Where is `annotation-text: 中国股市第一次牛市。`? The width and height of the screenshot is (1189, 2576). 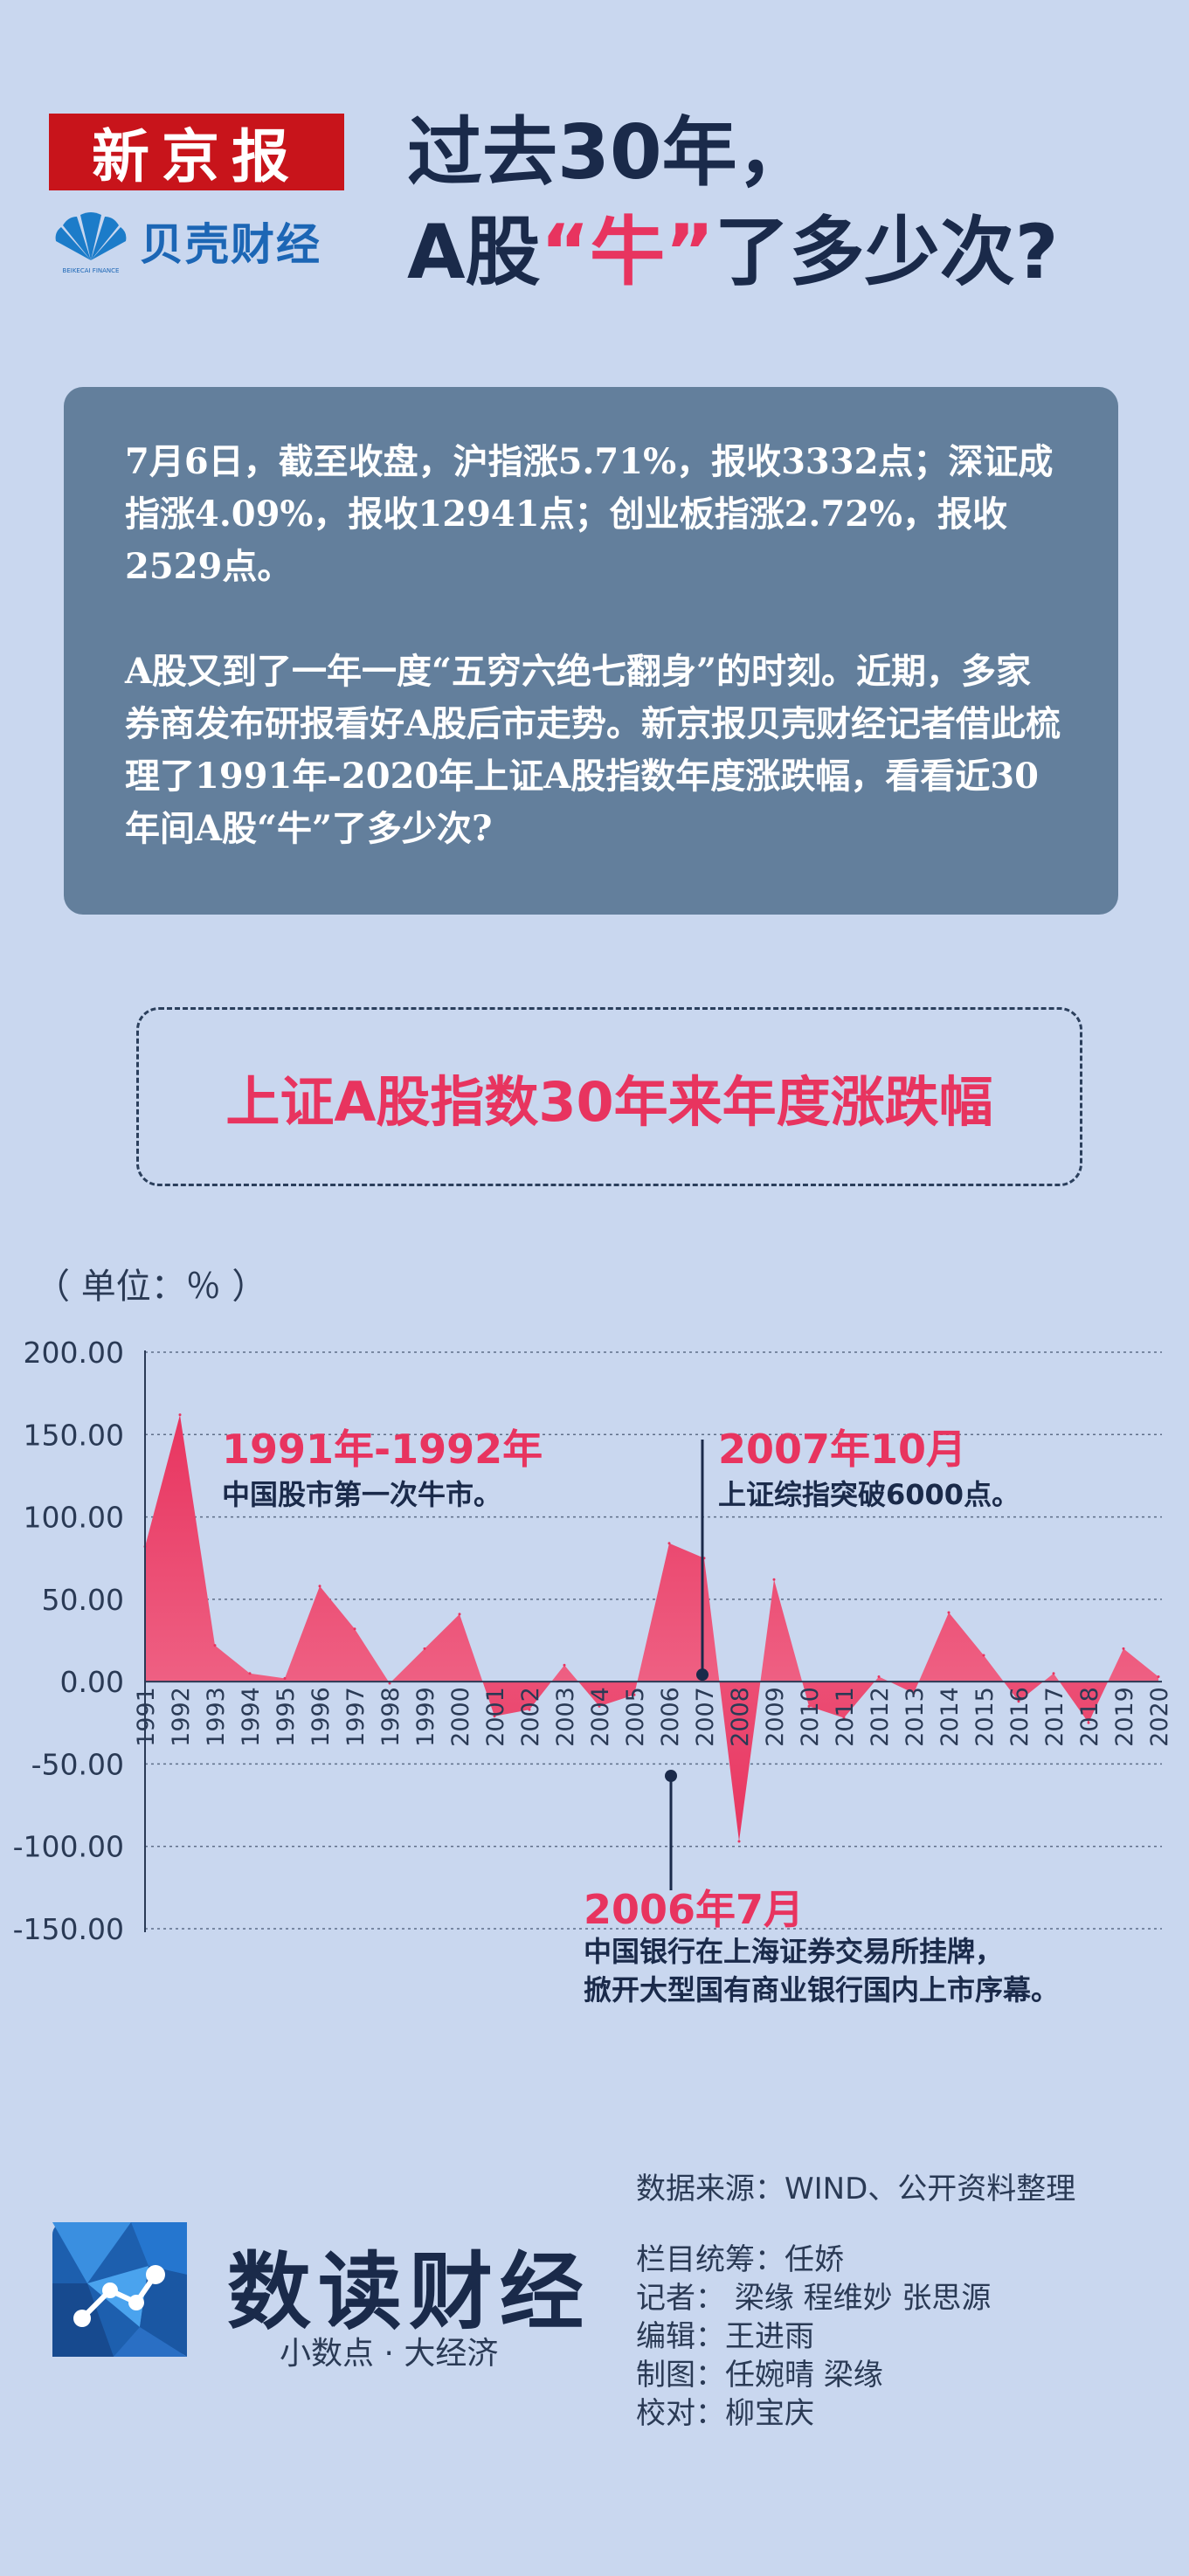
annotation-text: 中国股市第一次牛市。 is located at coordinates (361, 1494).